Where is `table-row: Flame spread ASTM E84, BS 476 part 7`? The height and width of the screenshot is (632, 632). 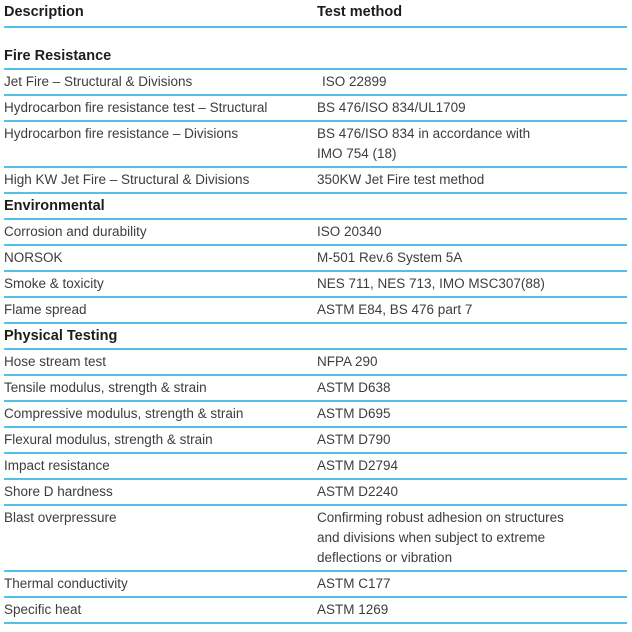 table-row: Flame spread ASTM E84, BS 476 part 7 is located at coordinates (315, 311).